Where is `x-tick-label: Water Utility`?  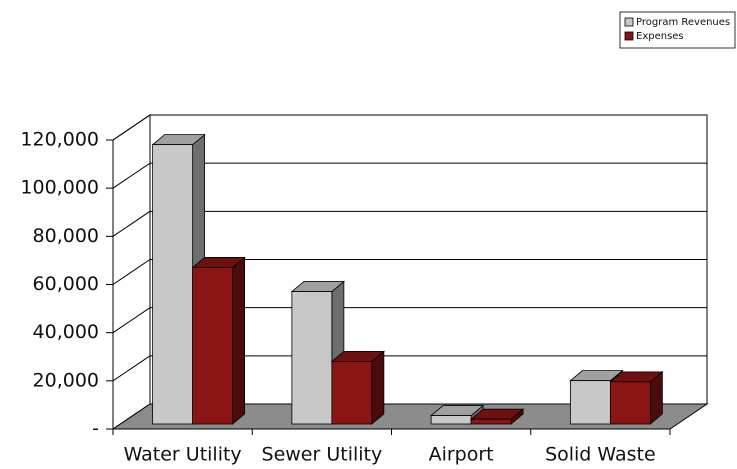 x-tick-label: Water Utility is located at coordinates (183, 455).